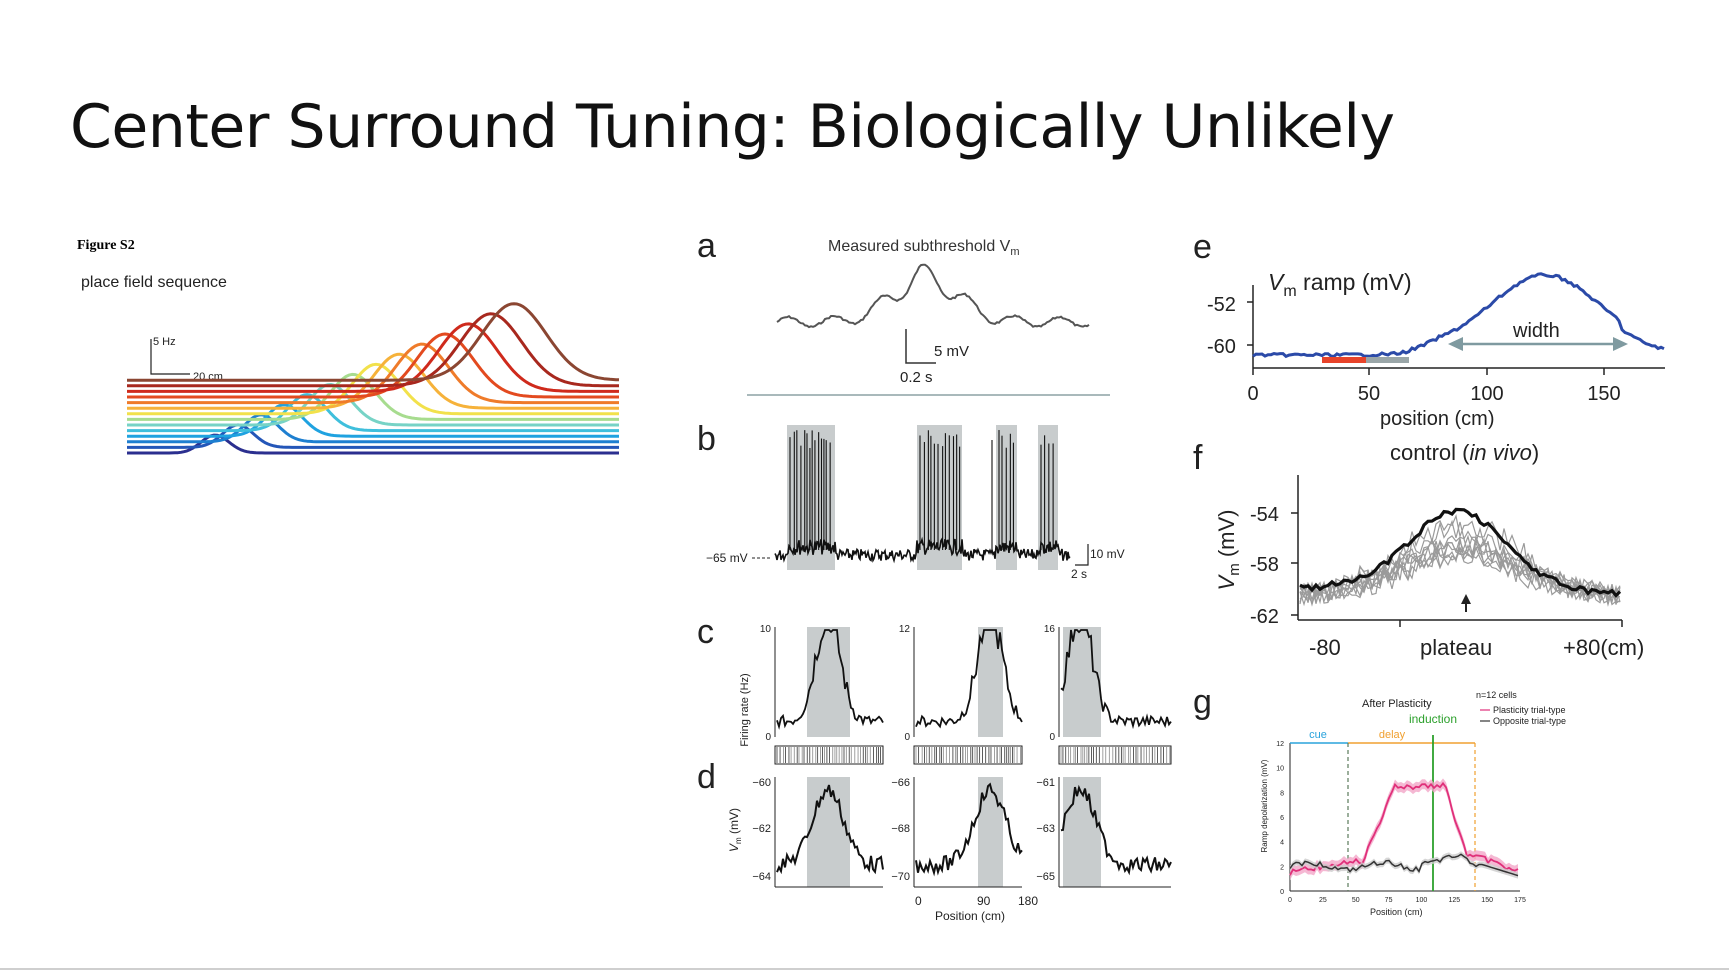 The image size is (1729, 970). Describe the element at coordinates (1045, 877) in the screenshot. I see `d-ytick: −65` at that location.